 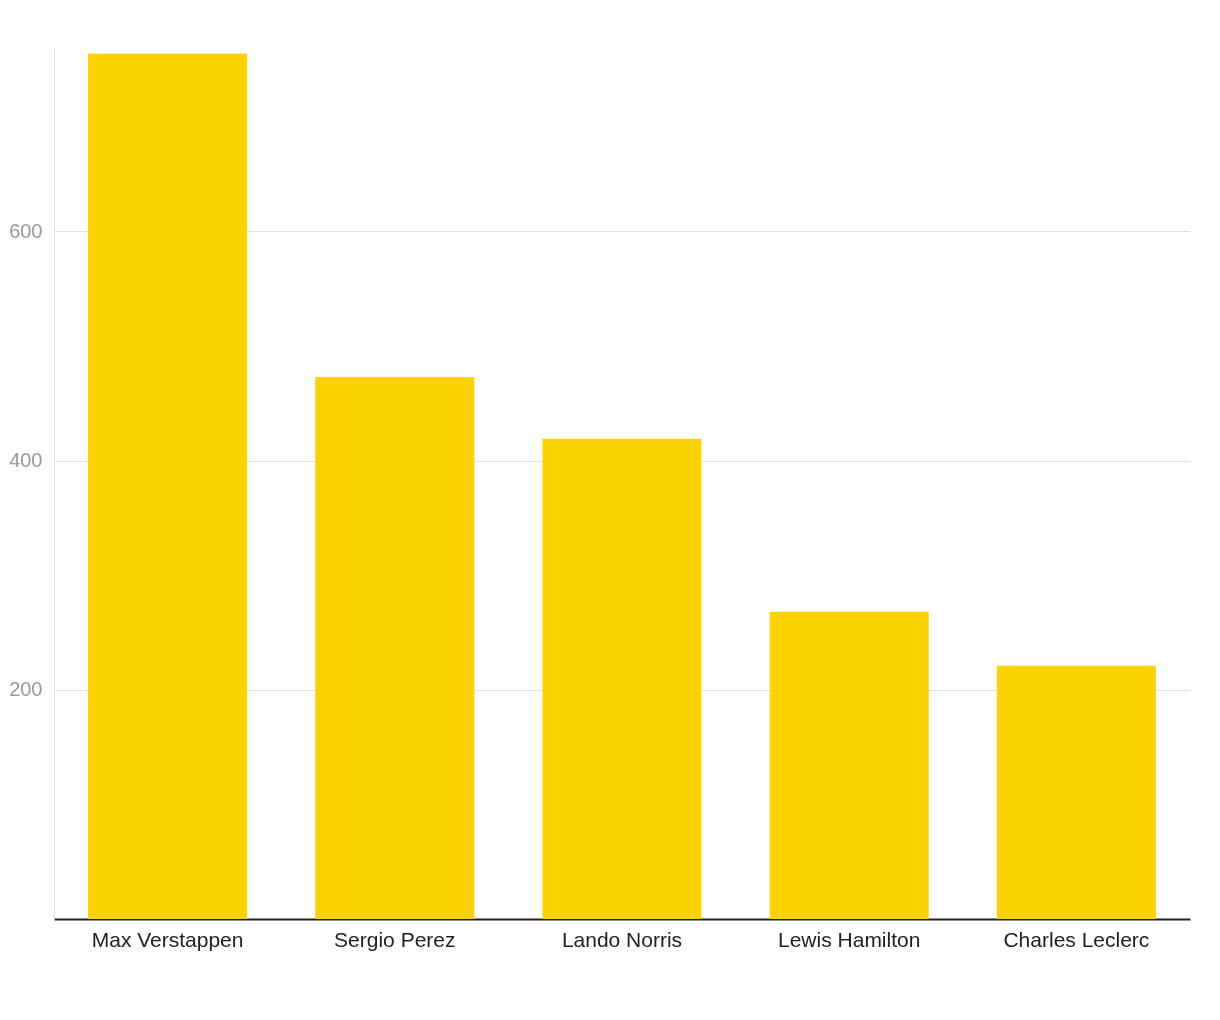 What do you see at coordinates (1076, 939) in the screenshot?
I see `x-tick-label: Charles Leclerc` at bounding box center [1076, 939].